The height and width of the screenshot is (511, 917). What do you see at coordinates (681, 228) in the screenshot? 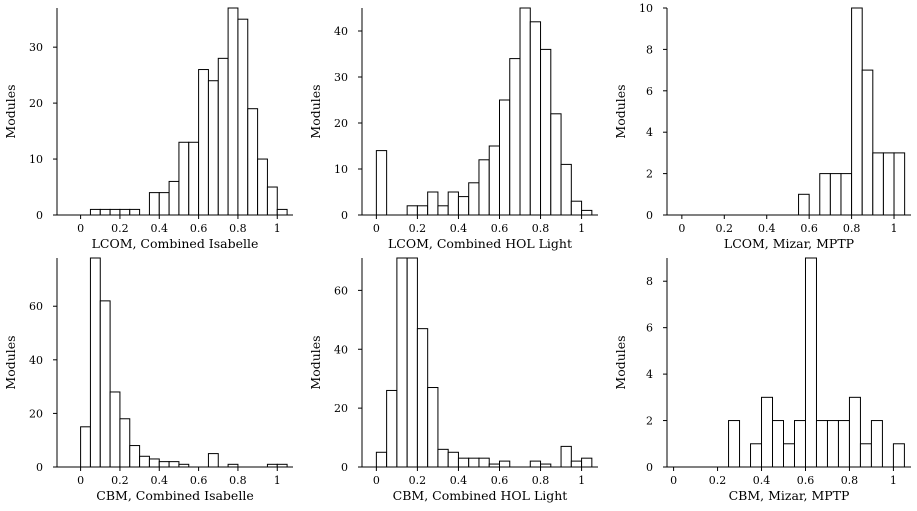
I see `x-tick-label-lcom-mizar-0: 0` at bounding box center [681, 228].